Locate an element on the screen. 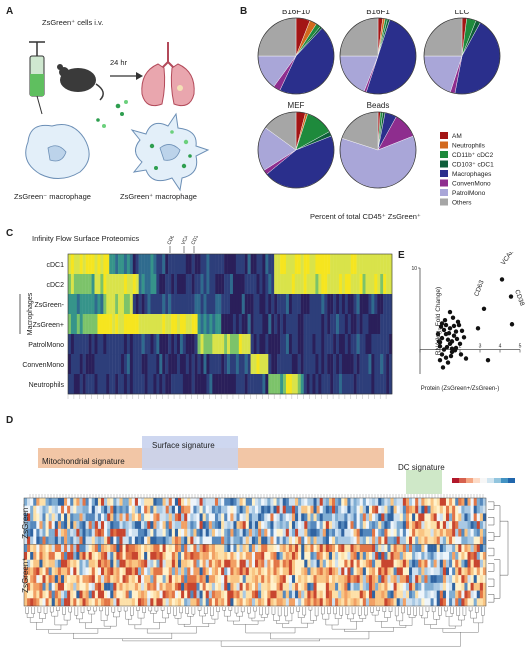 This screenshot has width=530, height=651. pie-title: B16F1 is located at coordinates (378, 13).